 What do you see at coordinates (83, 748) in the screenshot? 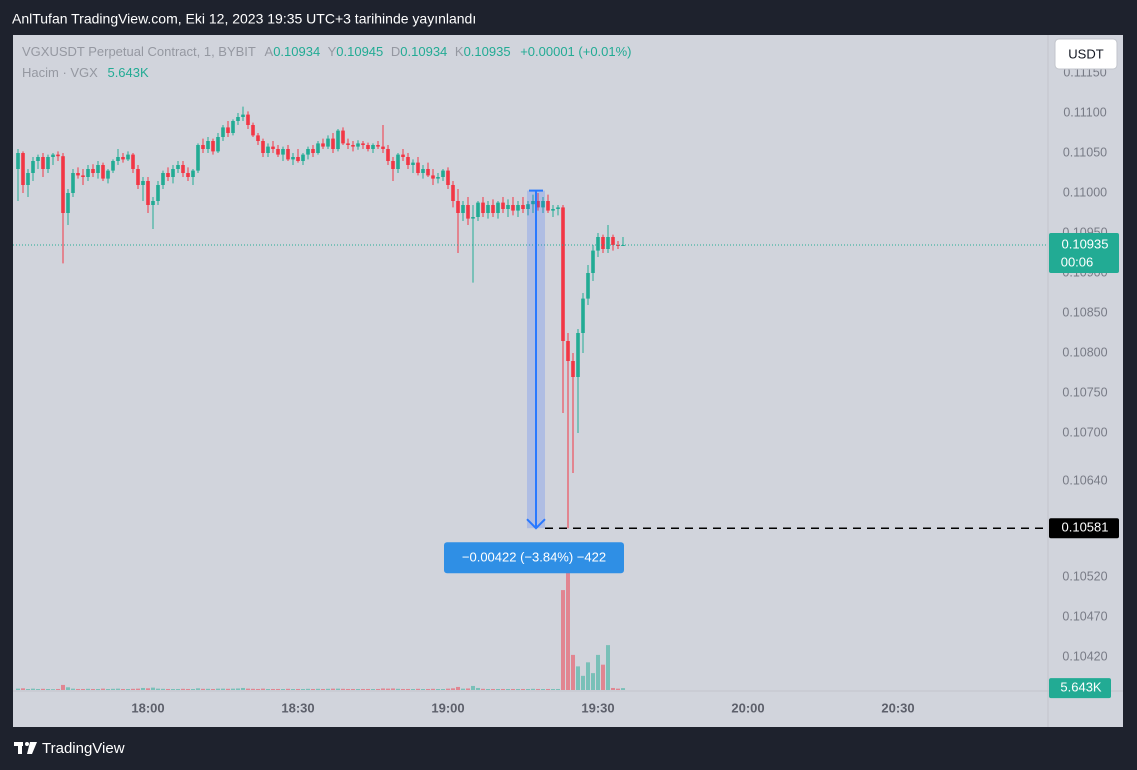
I see `footer-brand: TradingView` at bounding box center [83, 748].